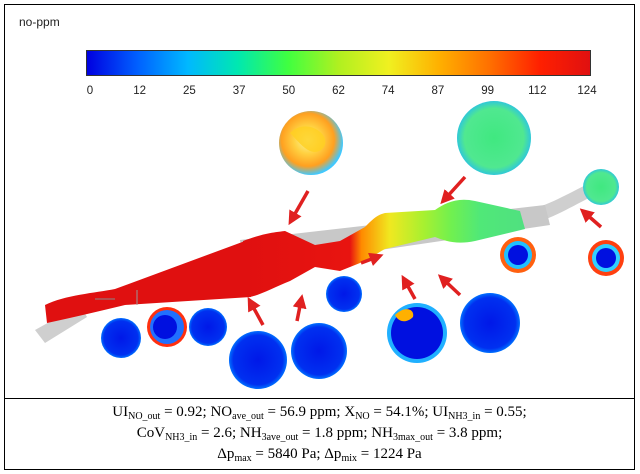 The image size is (640, 474). What do you see at coordinates (39, 22) in the screenshot?
I see `legend-title: no-ppm` at bounding box center [39, 22].